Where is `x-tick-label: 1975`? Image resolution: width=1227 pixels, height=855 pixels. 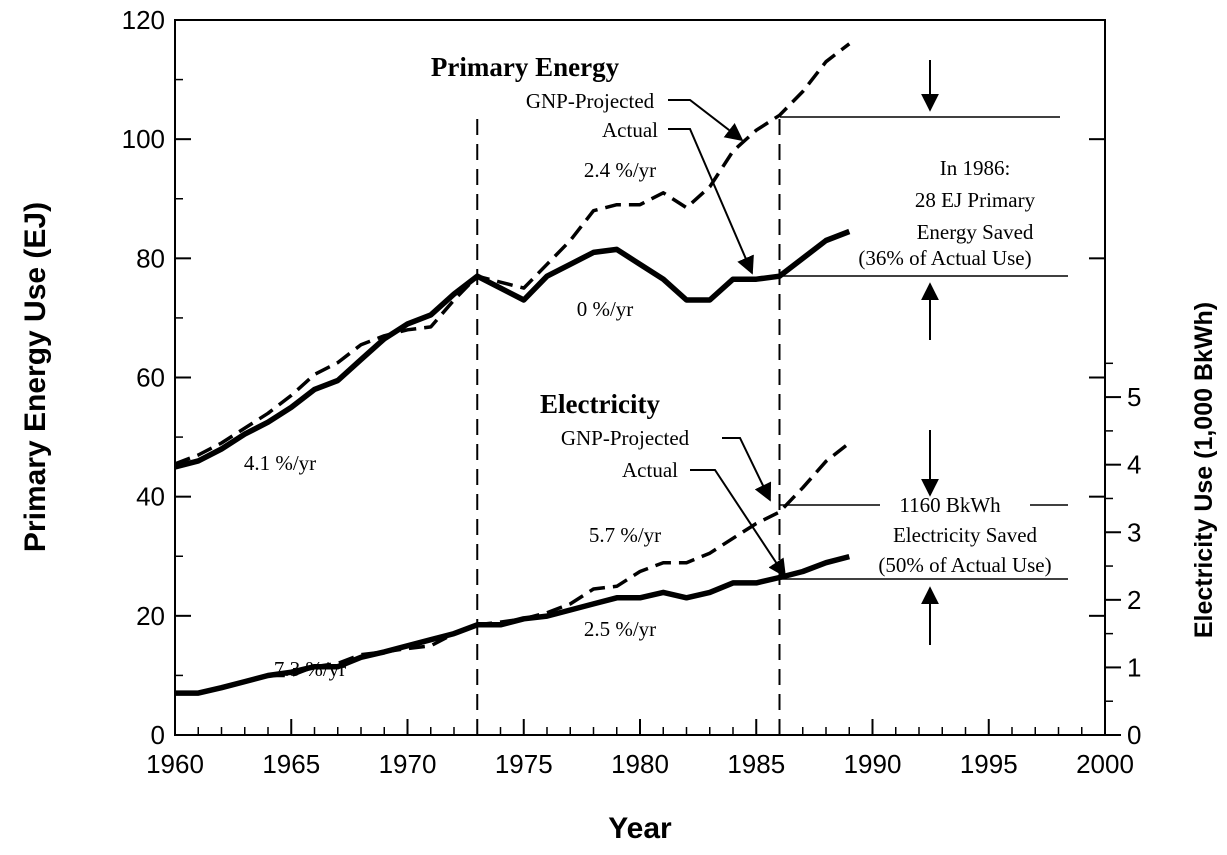 x-tick-label: 1975 is located at coordinates (524, 764).